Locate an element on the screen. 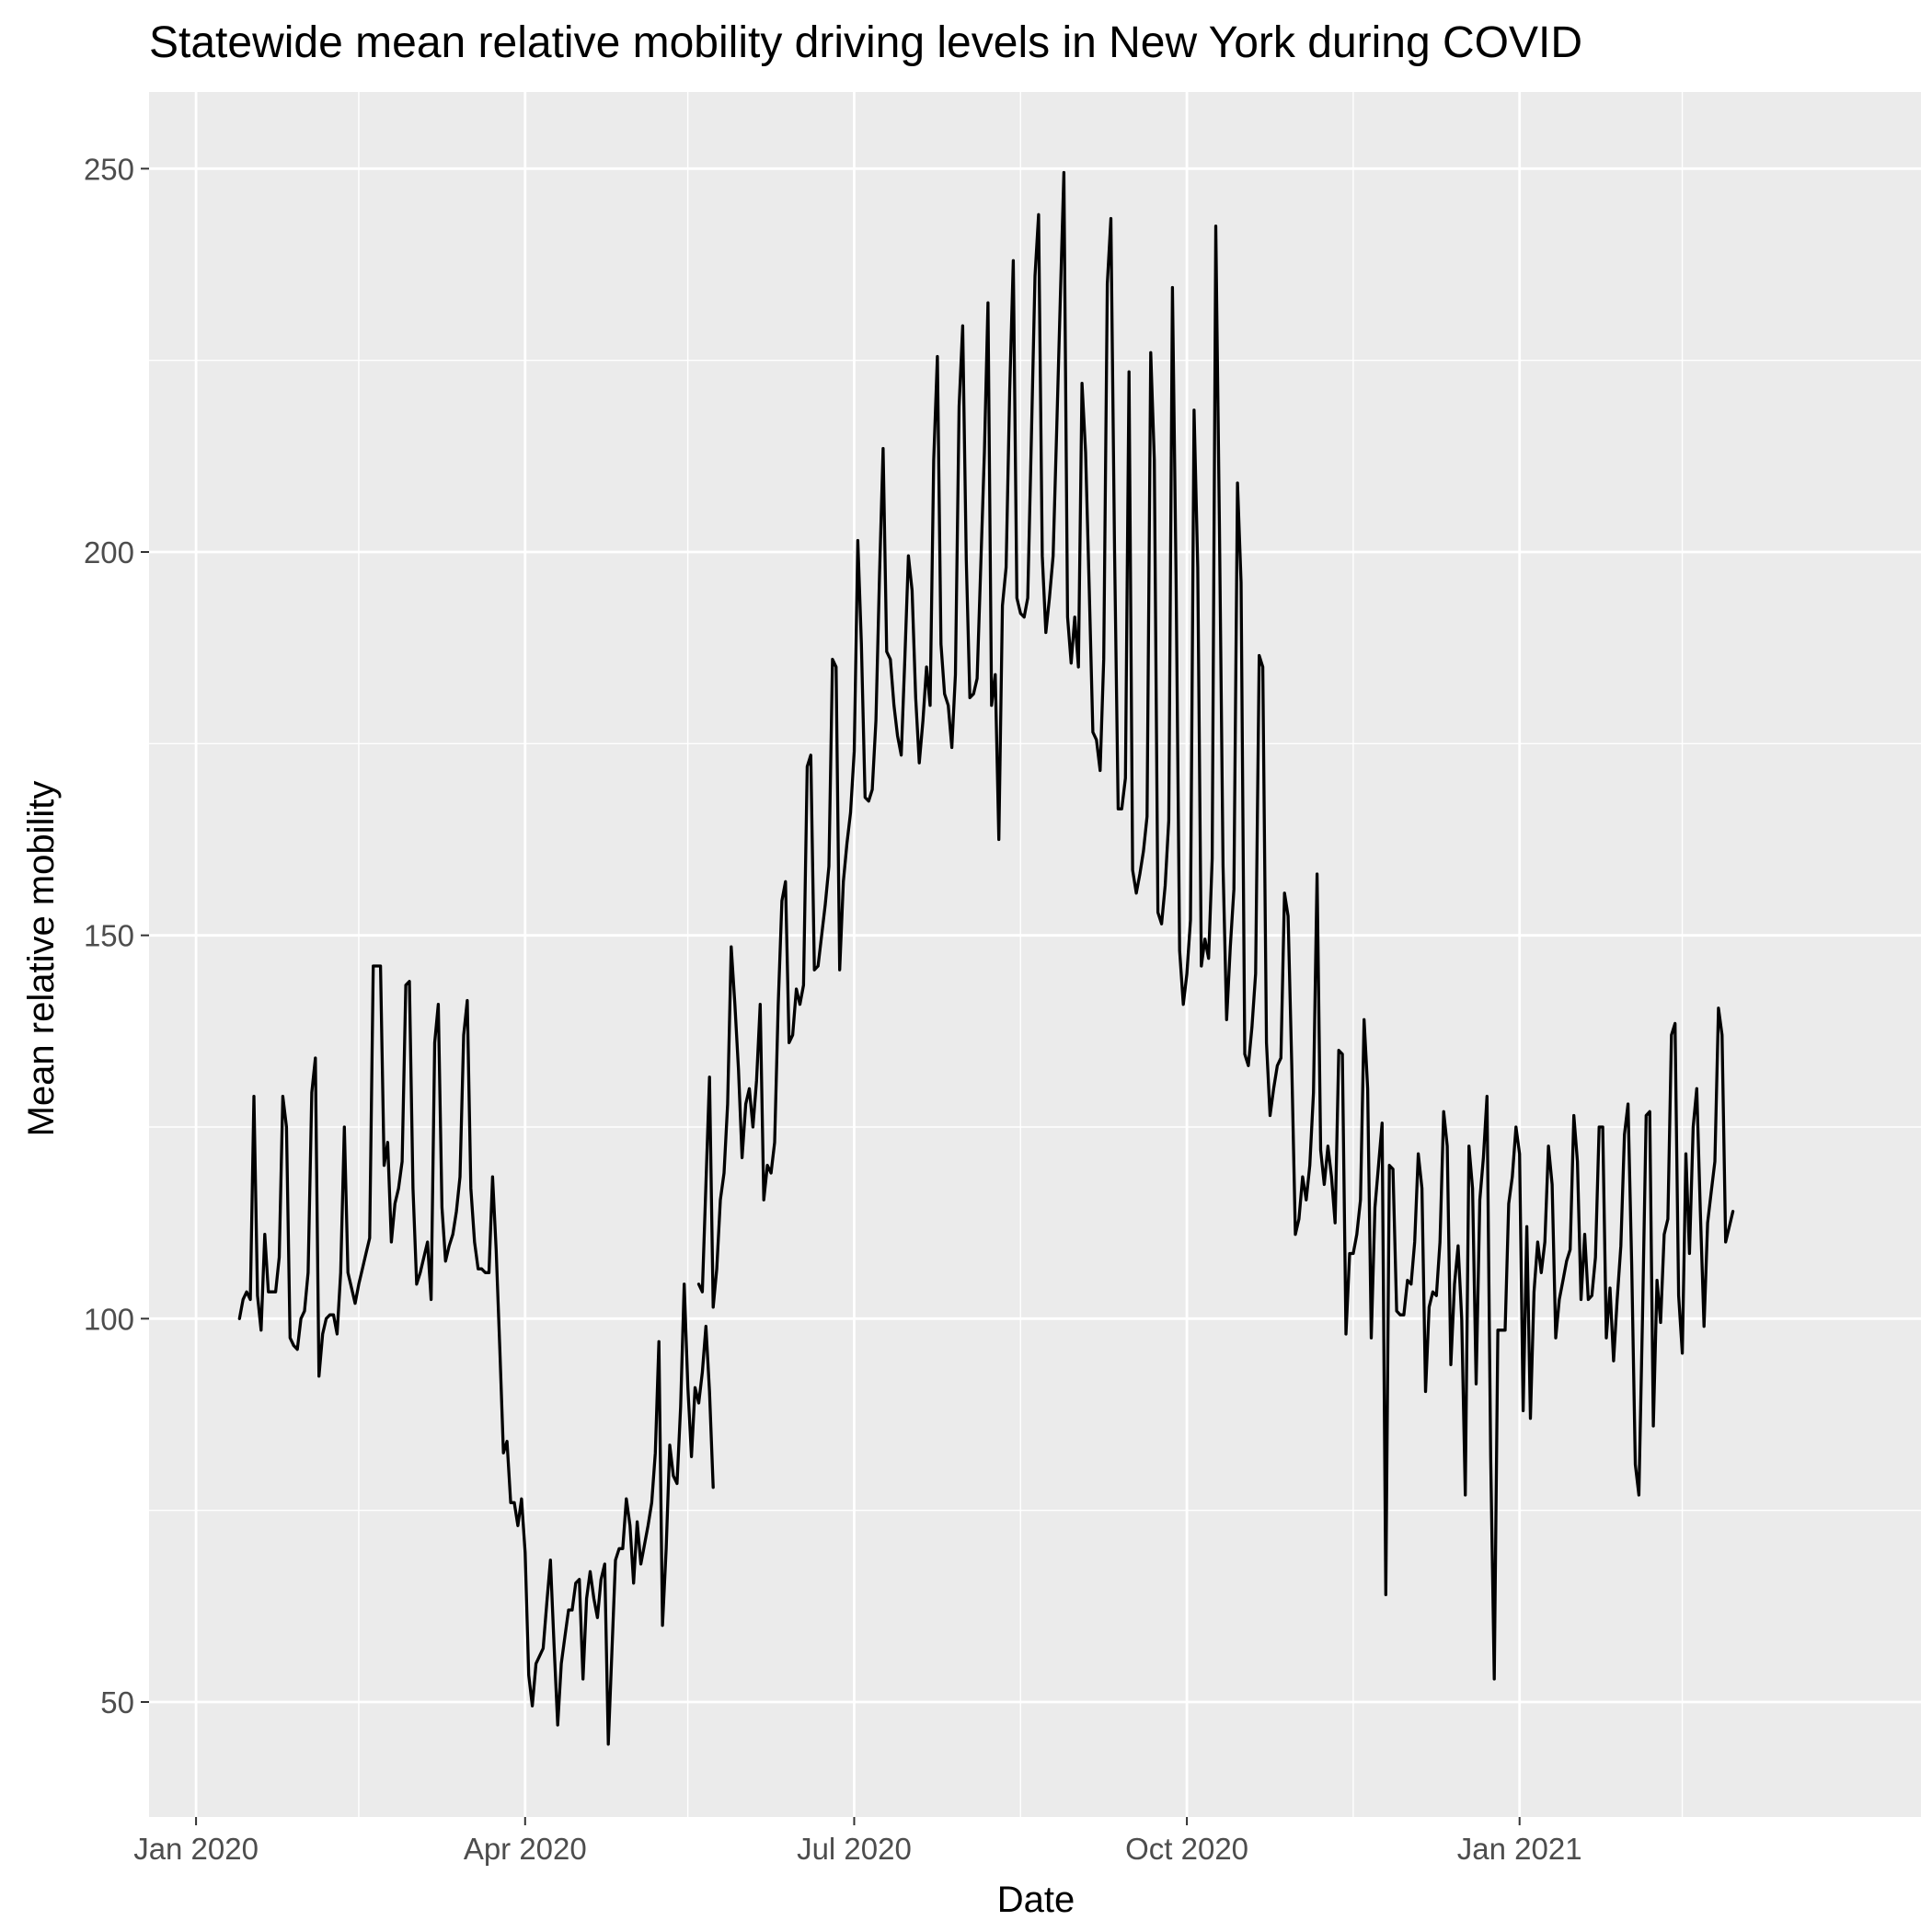  x-tick-label: Oct 2020 is located at coordinates (1186, 1849).